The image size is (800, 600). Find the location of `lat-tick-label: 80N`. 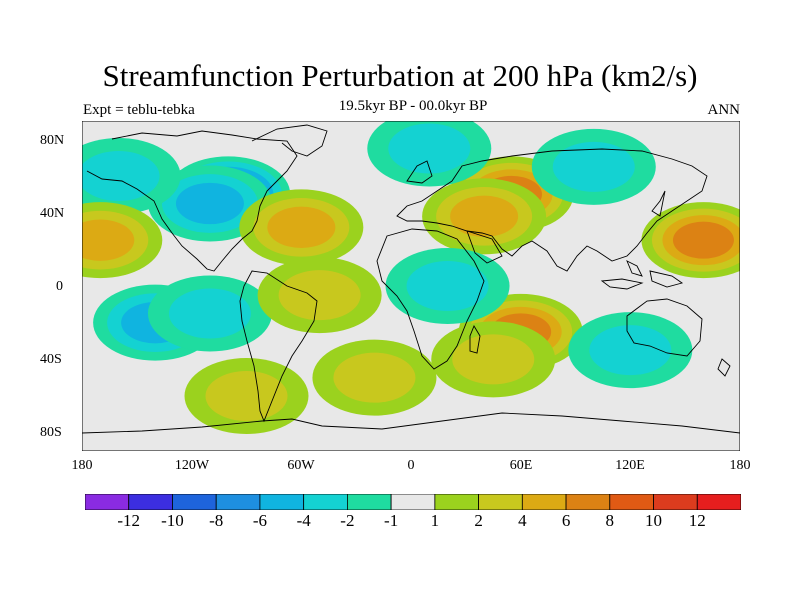

lat-tick-label: 80N is located at coordinates (52, 140).